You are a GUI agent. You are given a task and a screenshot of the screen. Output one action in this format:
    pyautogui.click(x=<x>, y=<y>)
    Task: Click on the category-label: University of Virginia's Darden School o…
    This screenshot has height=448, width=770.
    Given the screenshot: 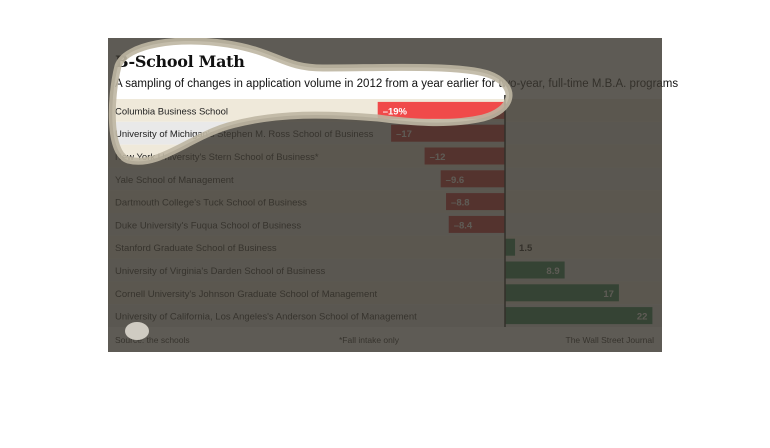 What is the action you would take?
    pyautogui.click(x=220, y=271)
    